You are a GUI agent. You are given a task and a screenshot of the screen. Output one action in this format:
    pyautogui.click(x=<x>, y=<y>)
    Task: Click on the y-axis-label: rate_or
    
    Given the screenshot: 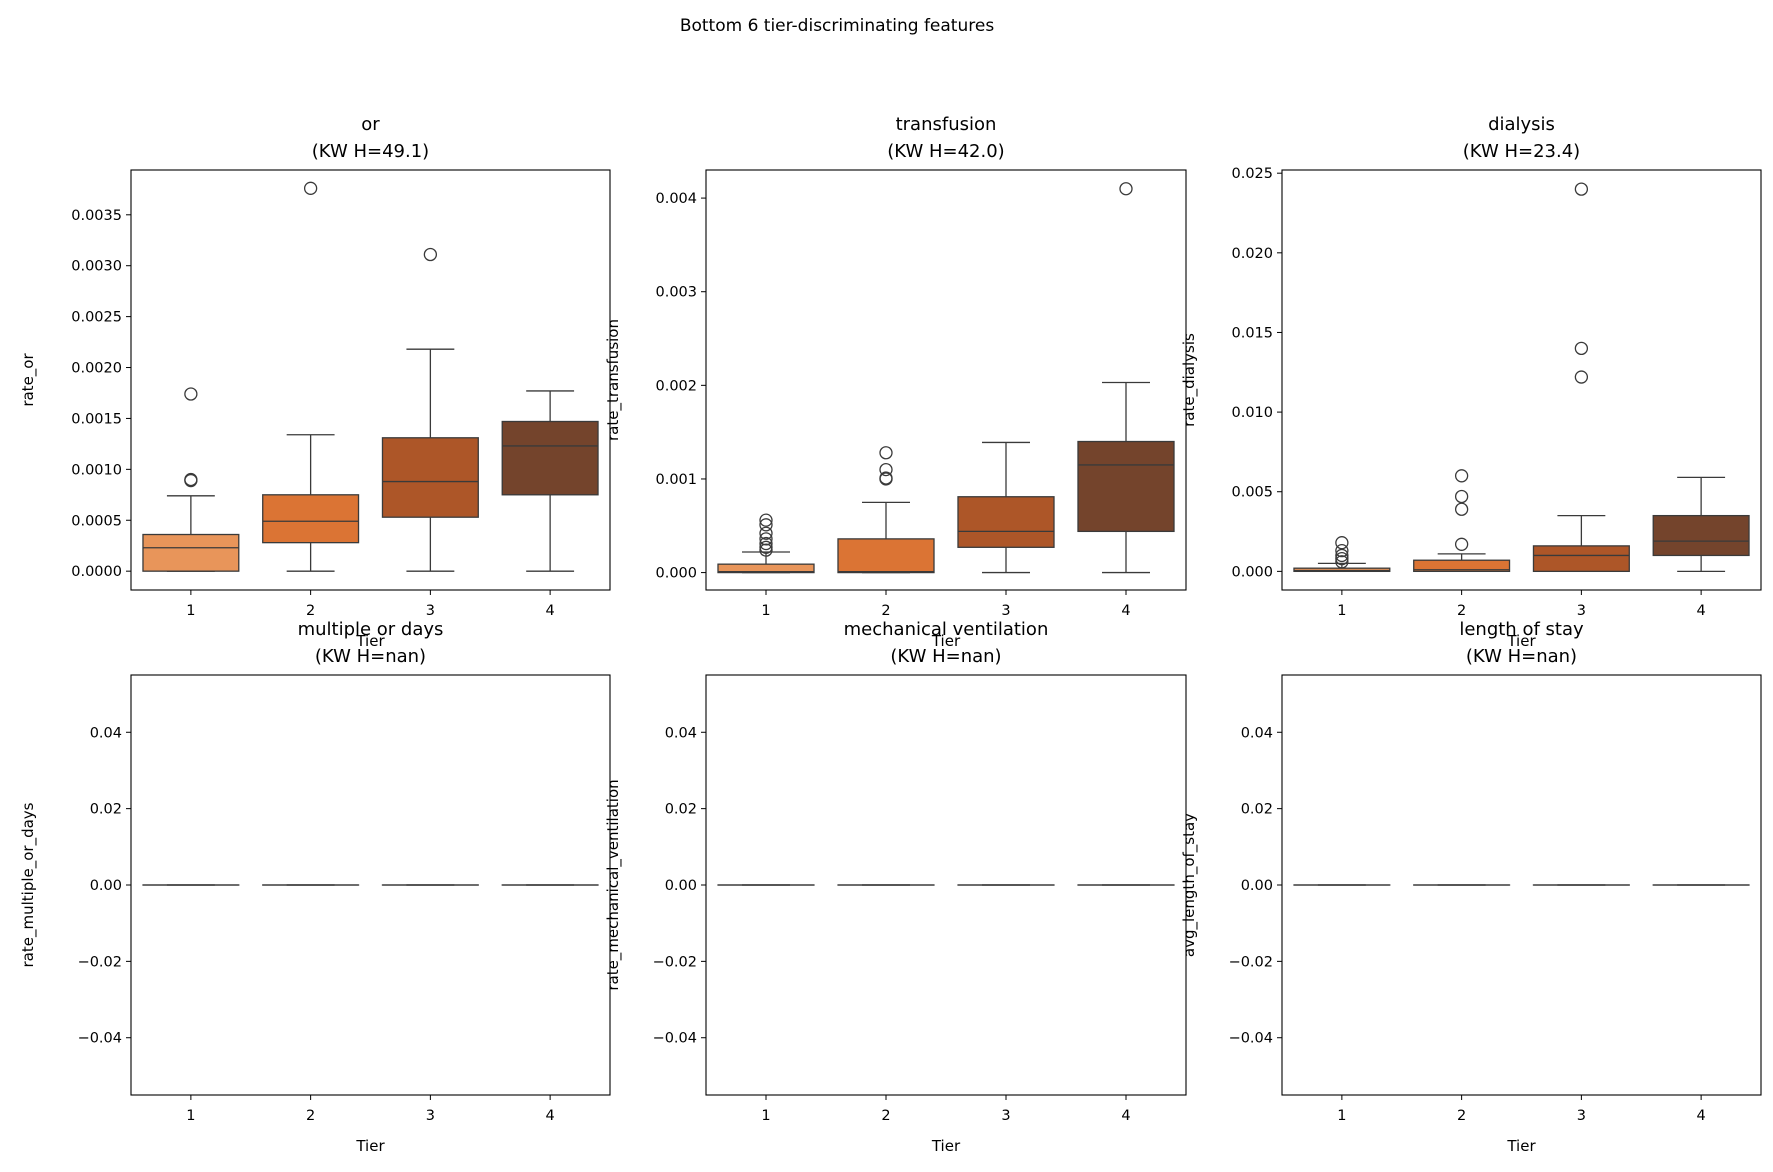 What is the action you would take?
    pyautogui.click(x=28, y=380)
    